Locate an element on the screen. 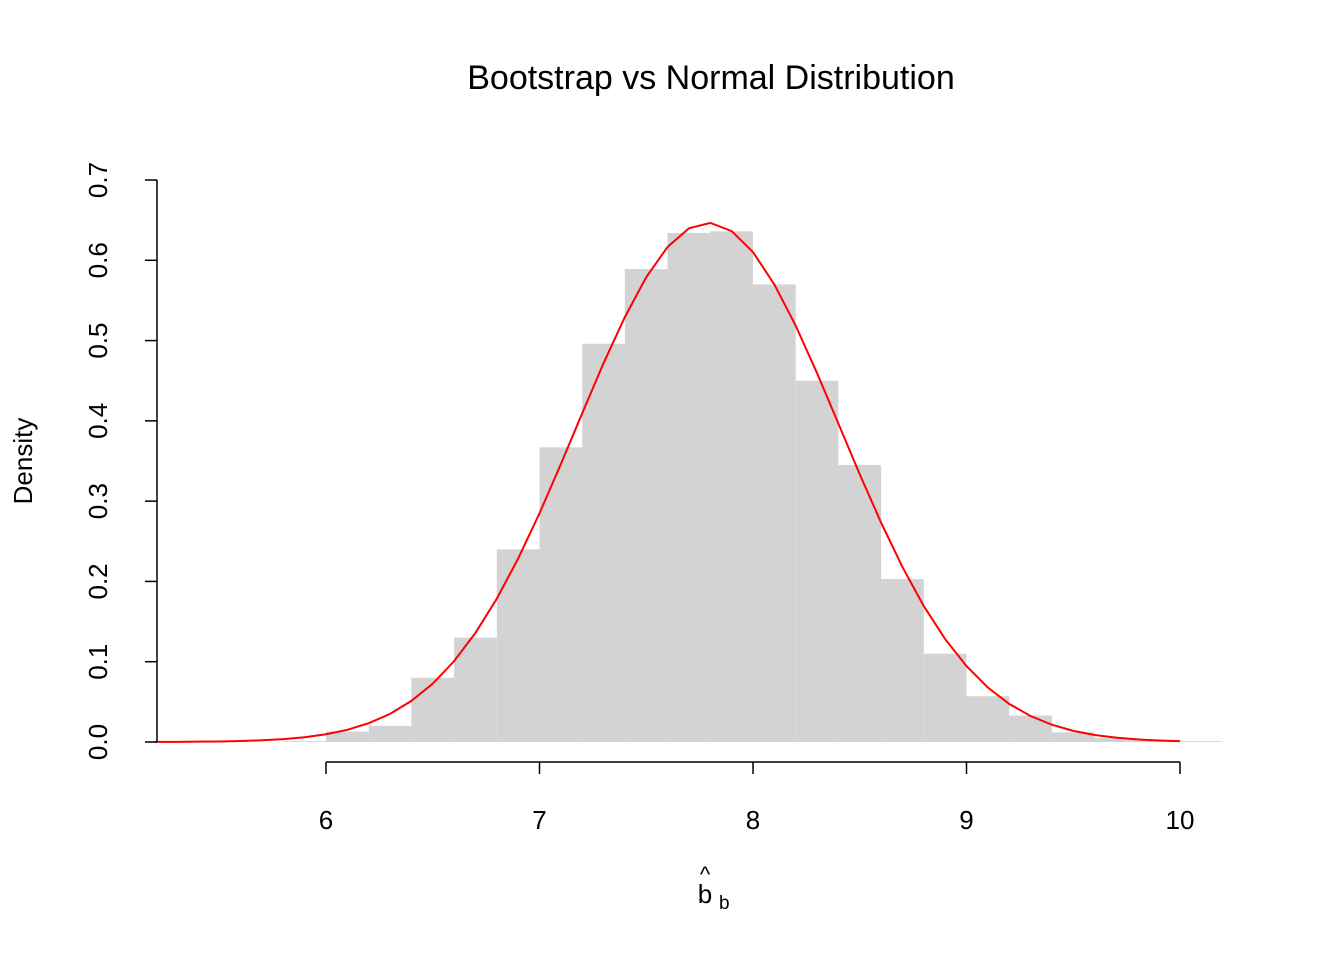 This screenshot has width=1344, height=960. x-axis-label-hat: ^ is located at coordinates (705, 874).